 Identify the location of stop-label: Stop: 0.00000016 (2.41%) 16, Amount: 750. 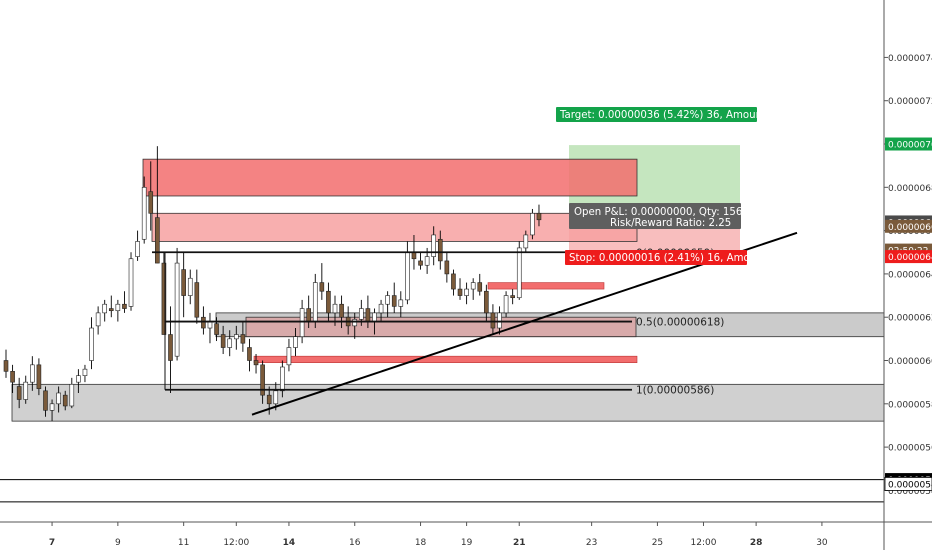
(681, 258).